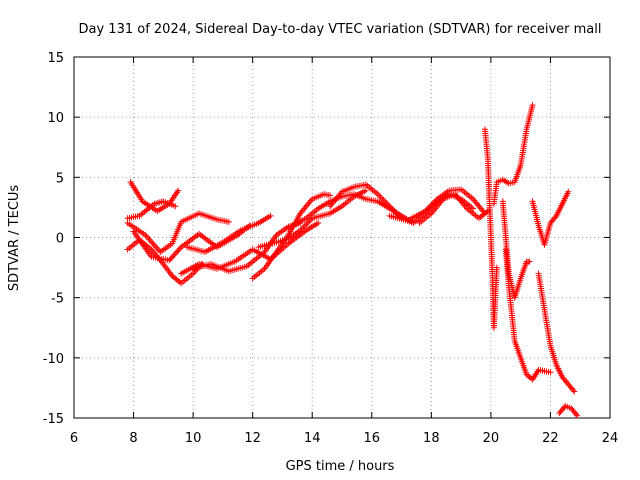 The image size is (640, 480). Describe the element at coordinates (312, 219) in the screenshot. I see `series-trace-j` at that location.